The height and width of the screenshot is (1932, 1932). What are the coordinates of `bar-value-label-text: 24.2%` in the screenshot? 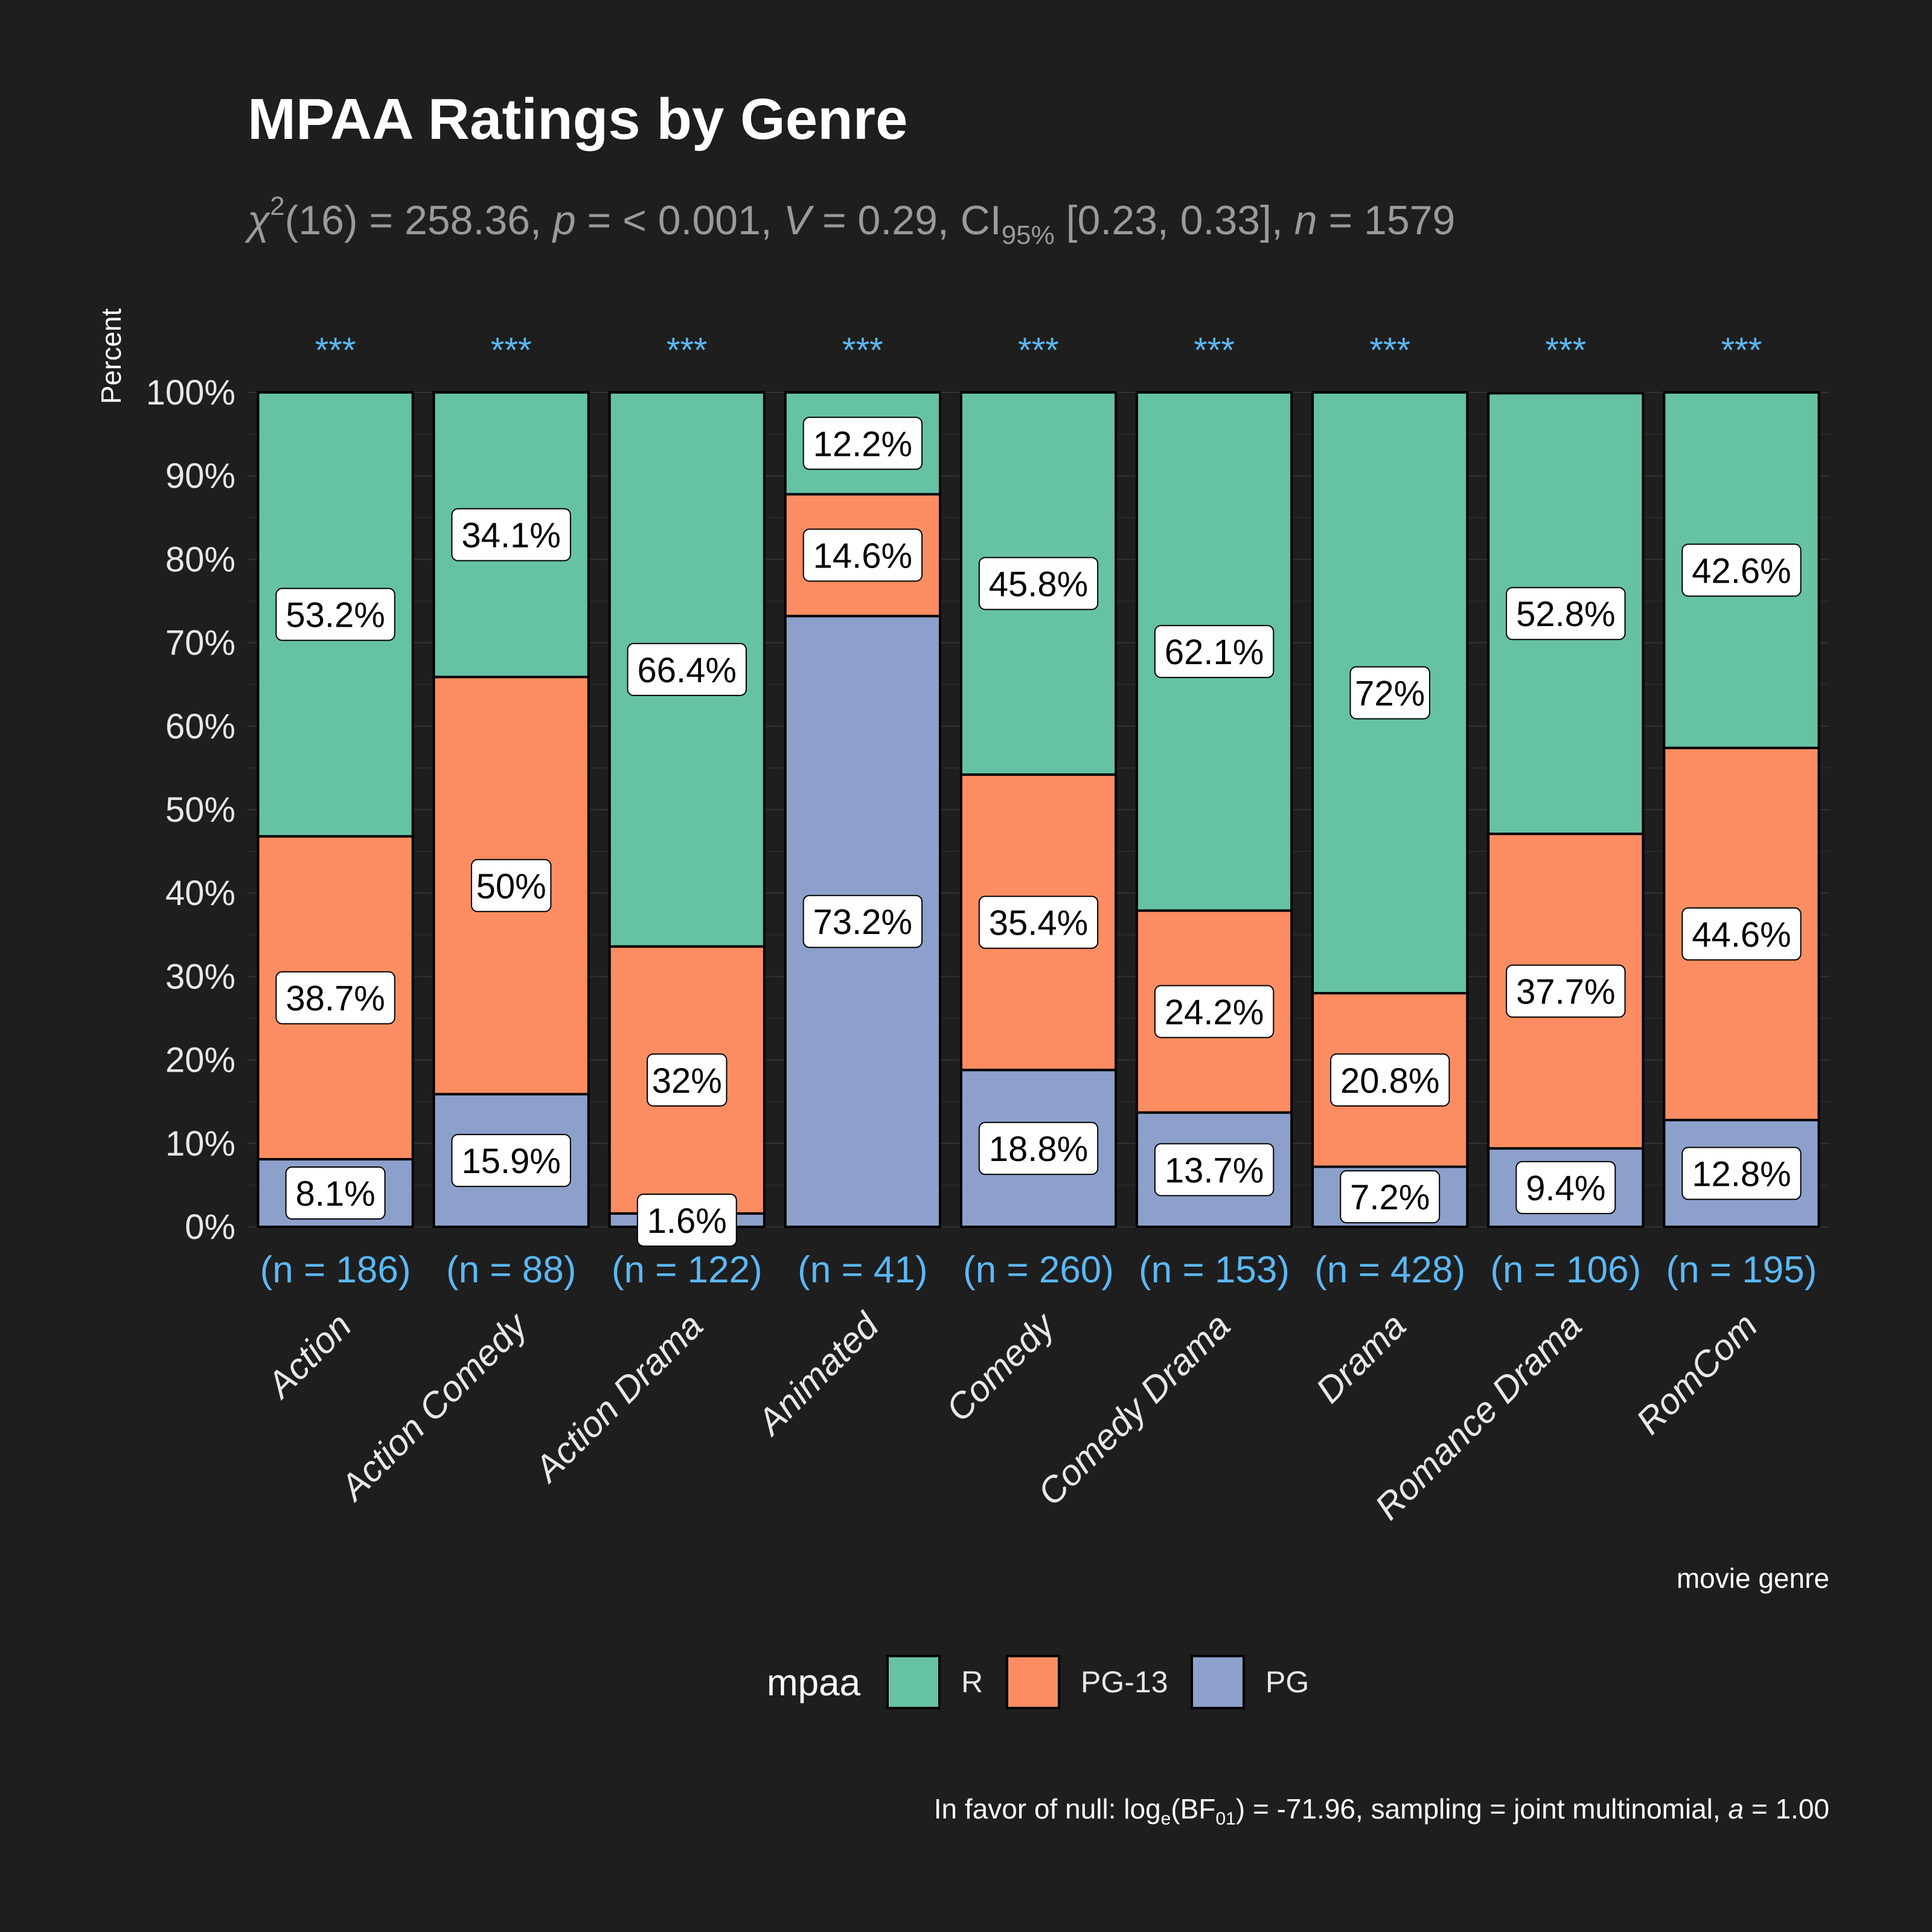 It's located at (1214, 1013).